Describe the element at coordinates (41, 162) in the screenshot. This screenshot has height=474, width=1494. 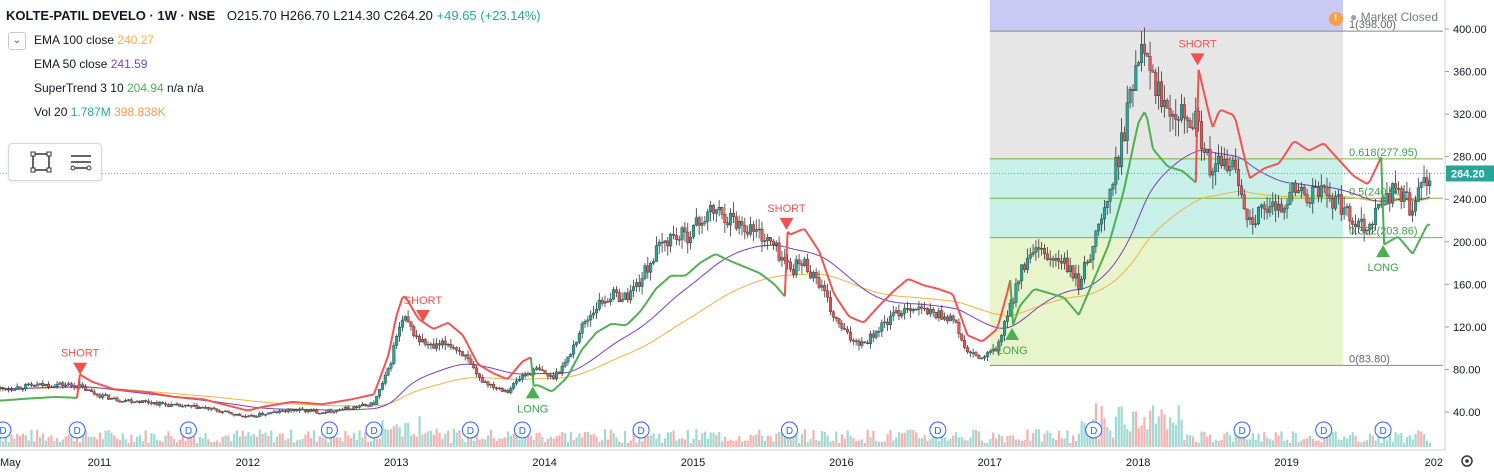
I see `rectangle-tool-icon` at that location.